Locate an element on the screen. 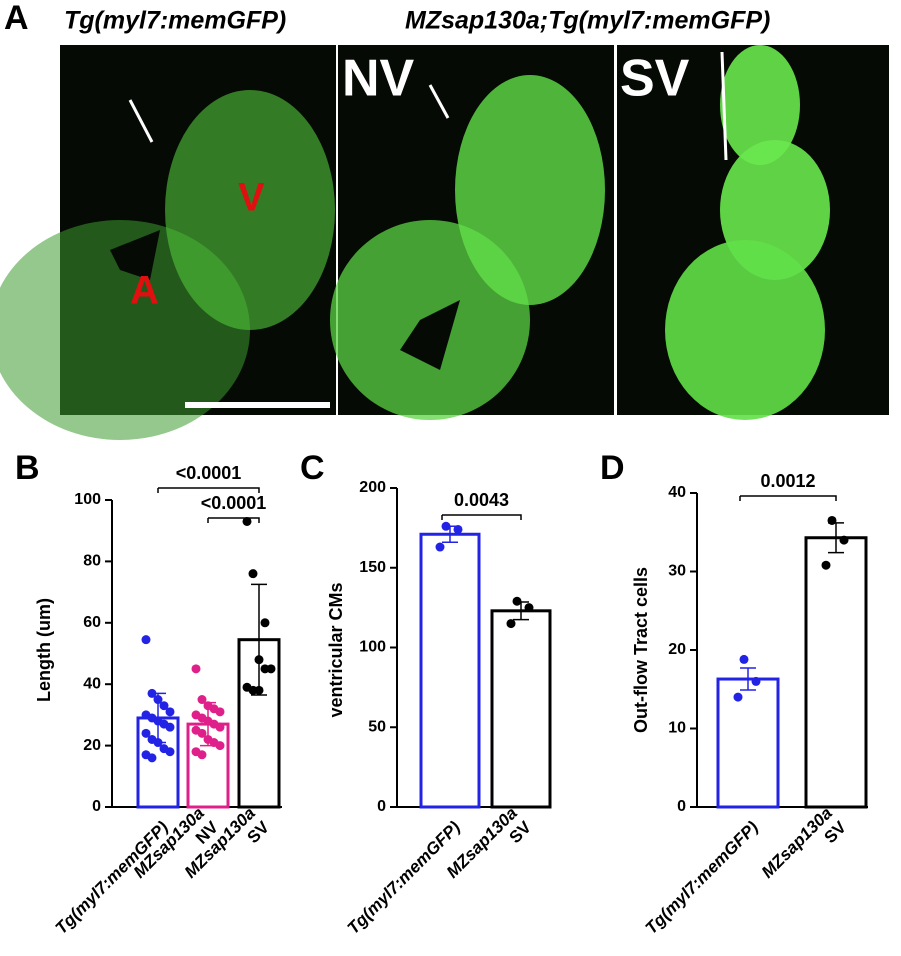 This screenshot has height=956, width=901. y-tick-label: 50 is located at coordinates (377, 726).